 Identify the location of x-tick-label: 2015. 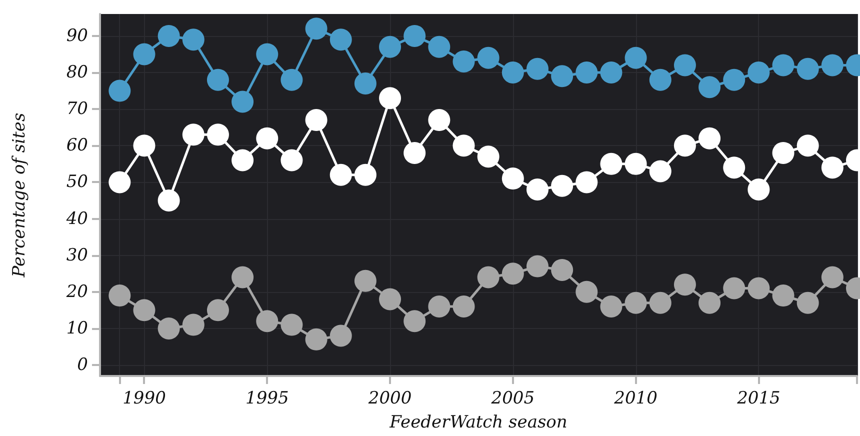
(758, 398).